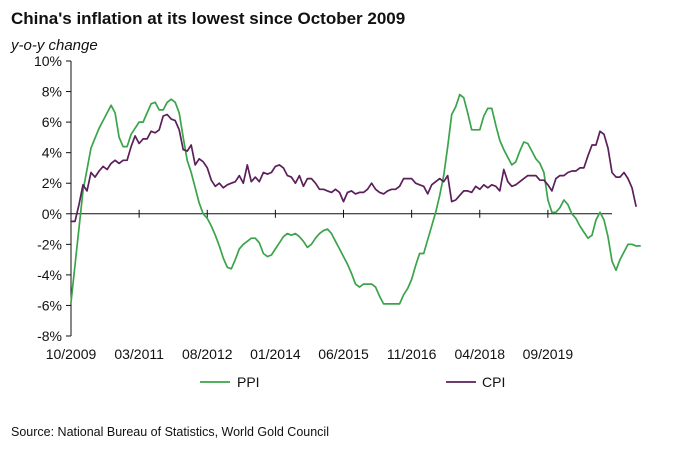  Describe the element at coordinates (49, 275) in the screenshot. I see `y-tick-label: -4%` at that location.